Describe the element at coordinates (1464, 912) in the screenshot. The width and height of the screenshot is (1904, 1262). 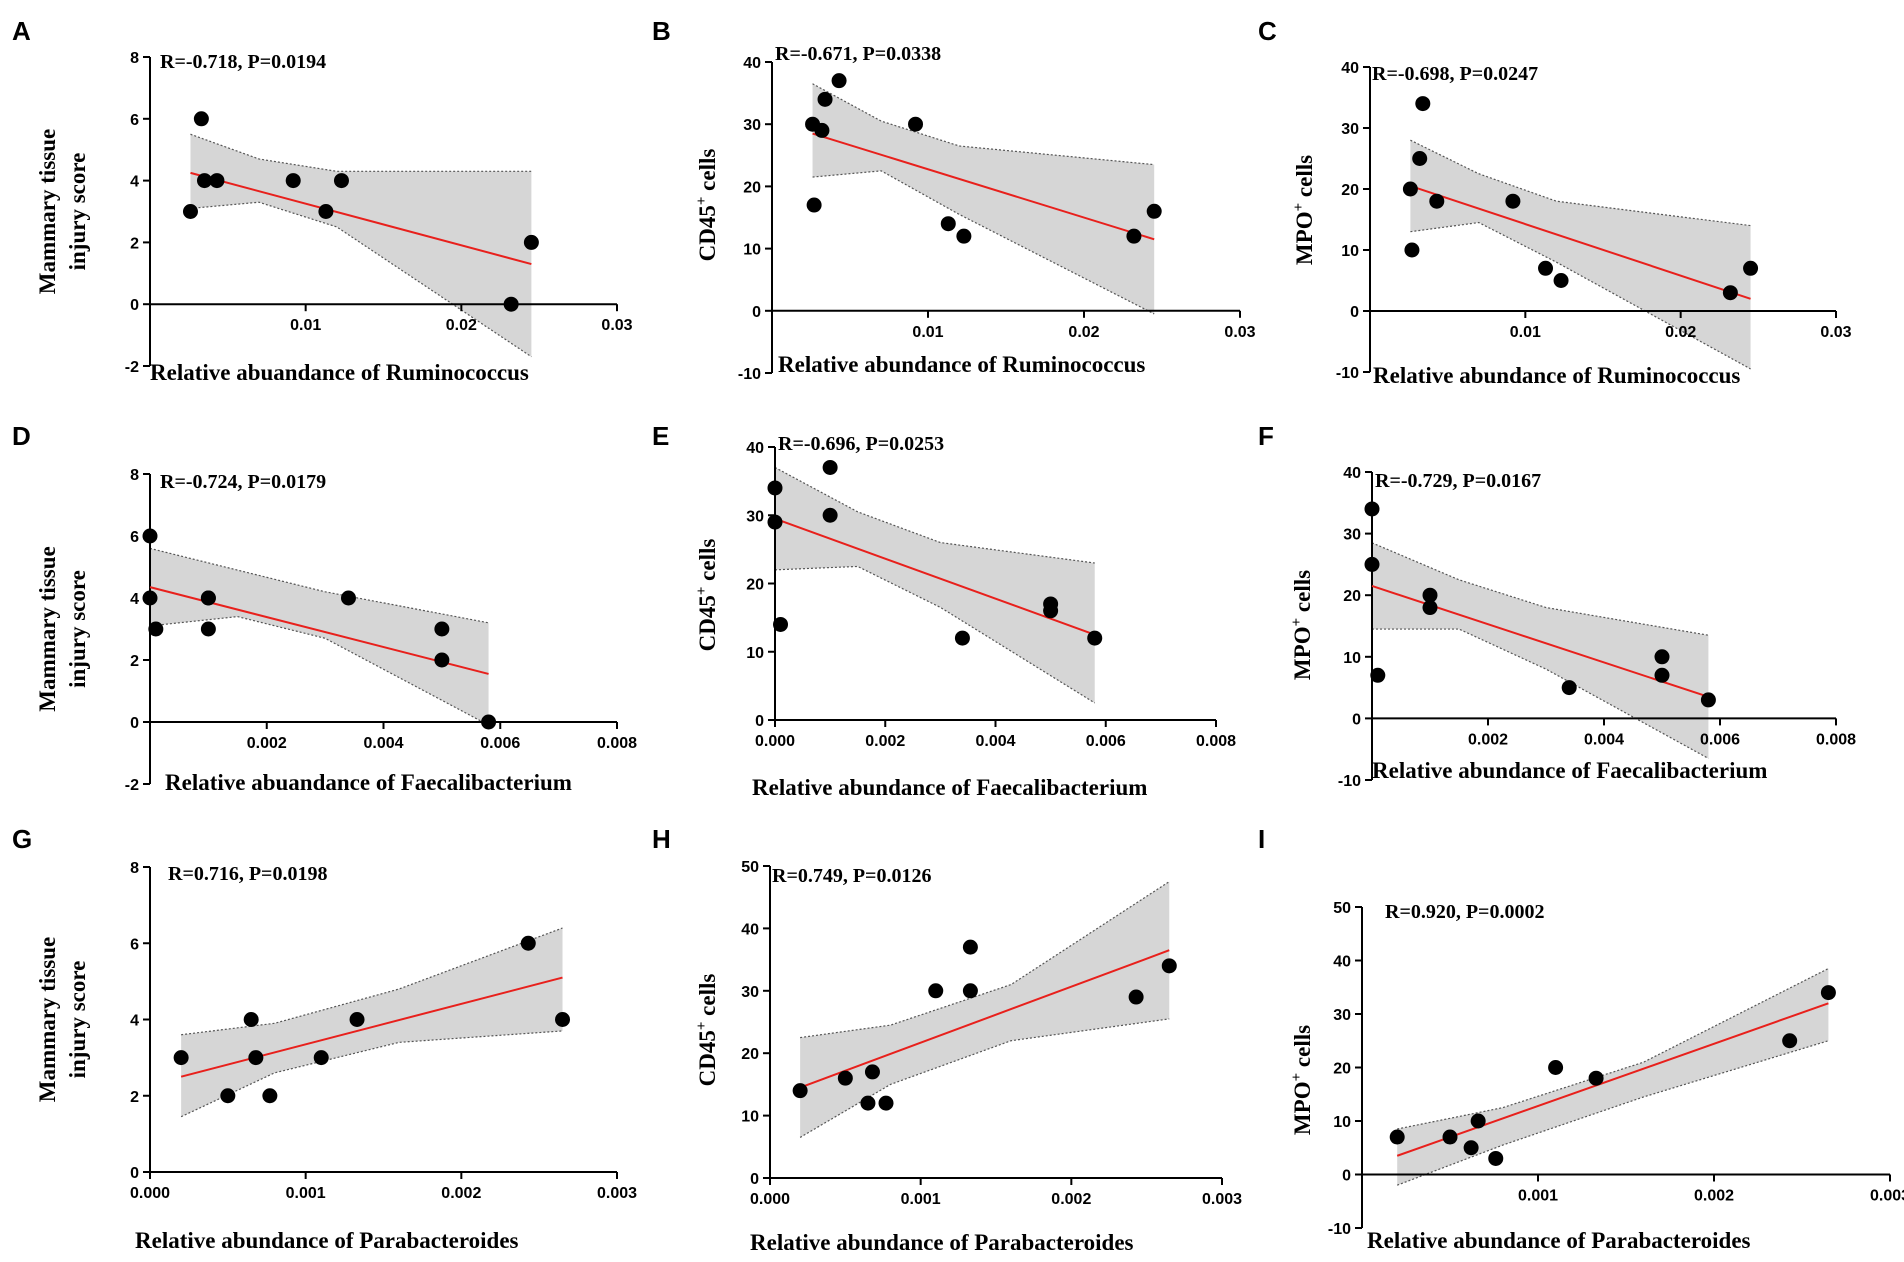
I see `stat-label: R=0.920, P=0.0002` at that location.